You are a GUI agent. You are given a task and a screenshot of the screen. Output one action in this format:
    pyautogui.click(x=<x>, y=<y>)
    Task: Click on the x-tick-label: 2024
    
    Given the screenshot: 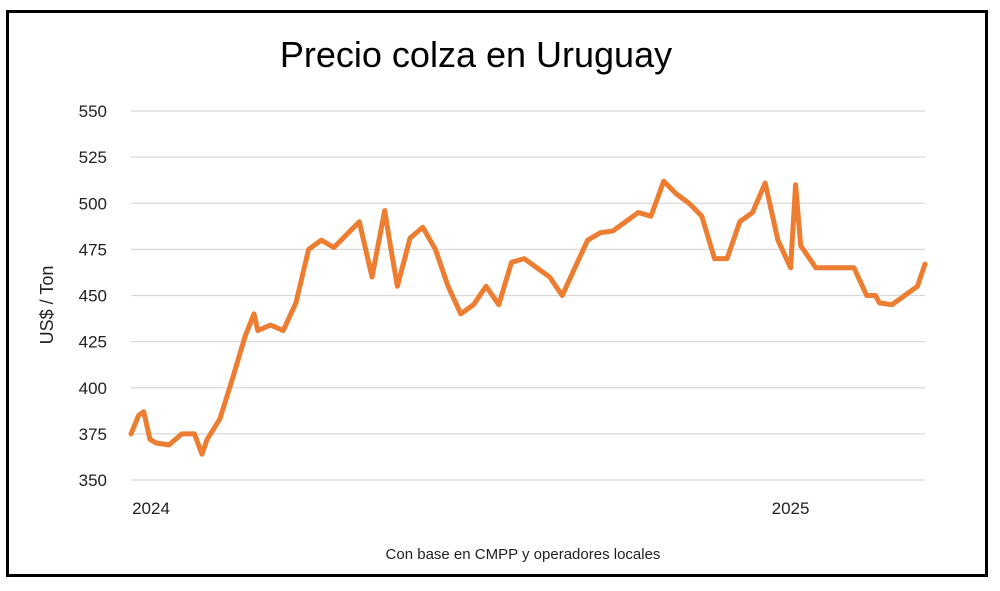 What is the action you would take?
    pyautogui.click(x=151, y=508)
    